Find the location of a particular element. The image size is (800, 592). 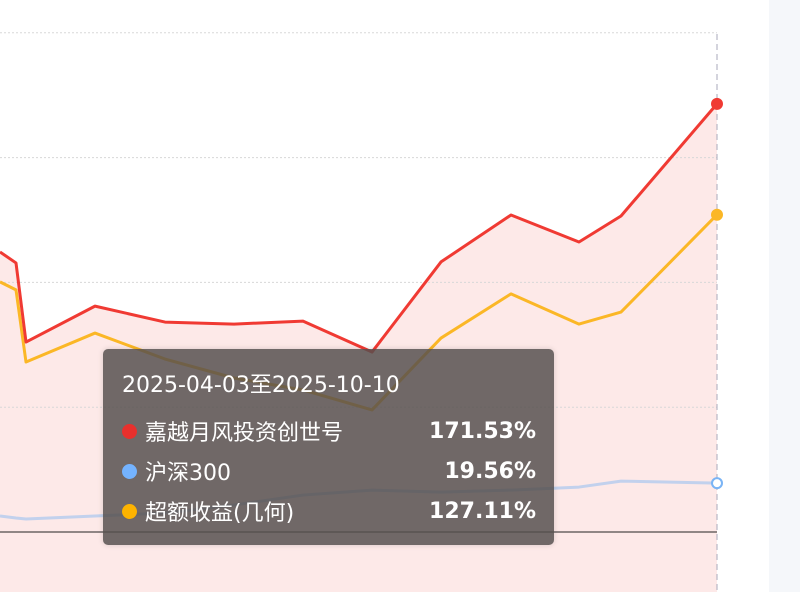

tooltip-row-index: 沪深300 19.56% is located at coordinates (329, 471).